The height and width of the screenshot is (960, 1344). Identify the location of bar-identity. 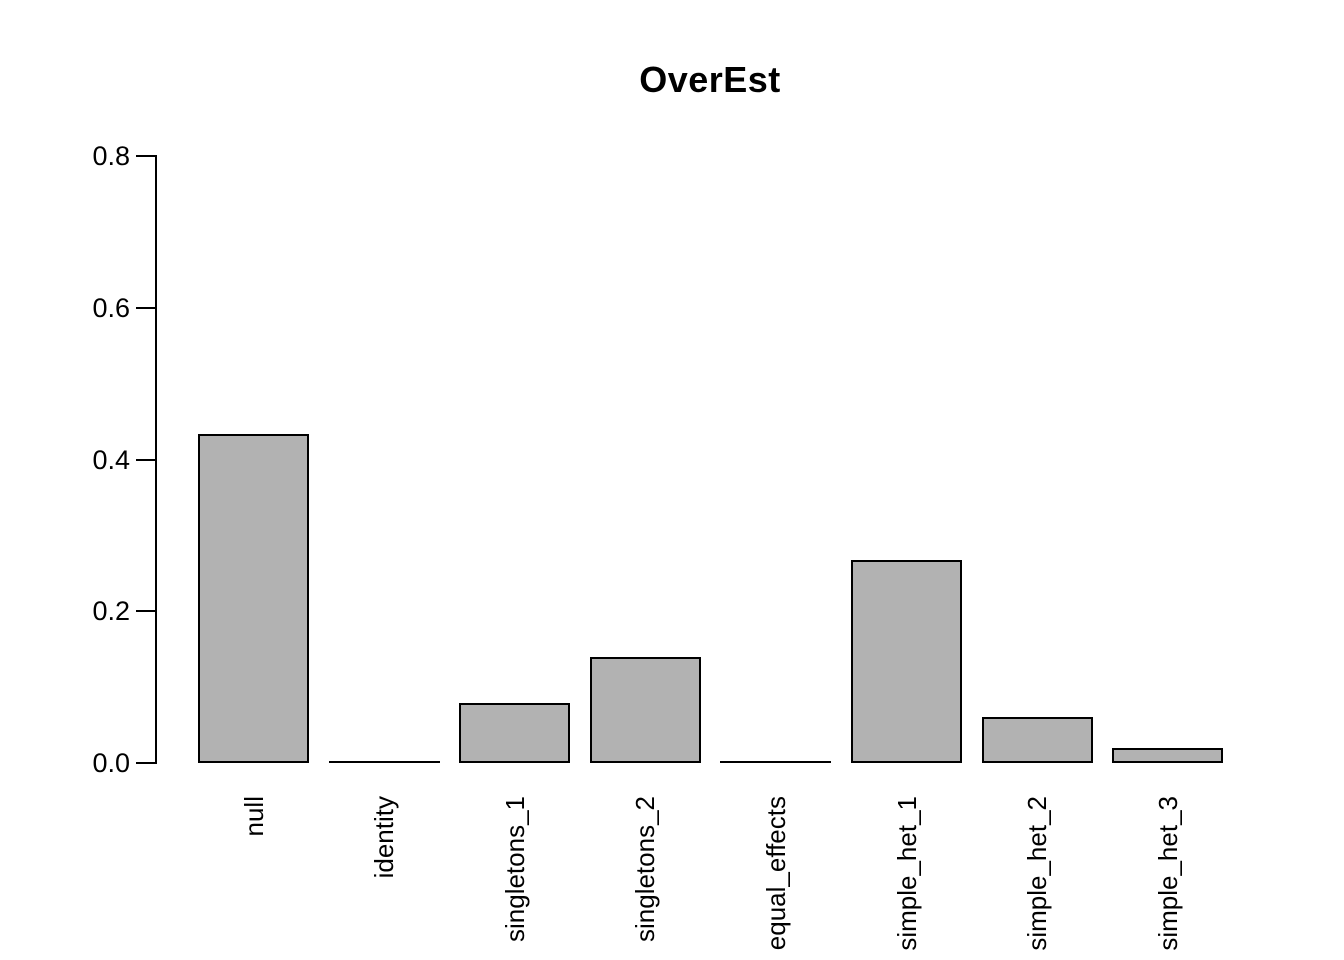
(384, 762).